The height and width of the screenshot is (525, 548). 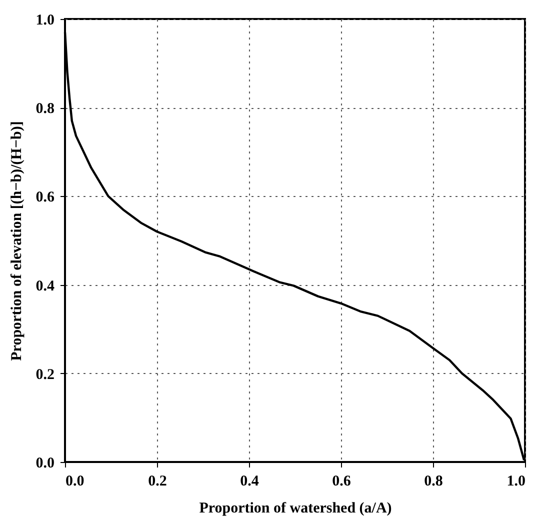 What do you see at coordinates (45, 198) in the screenshot?
I see `y-tick-label: 0.6` at bounding box center [45, 198].